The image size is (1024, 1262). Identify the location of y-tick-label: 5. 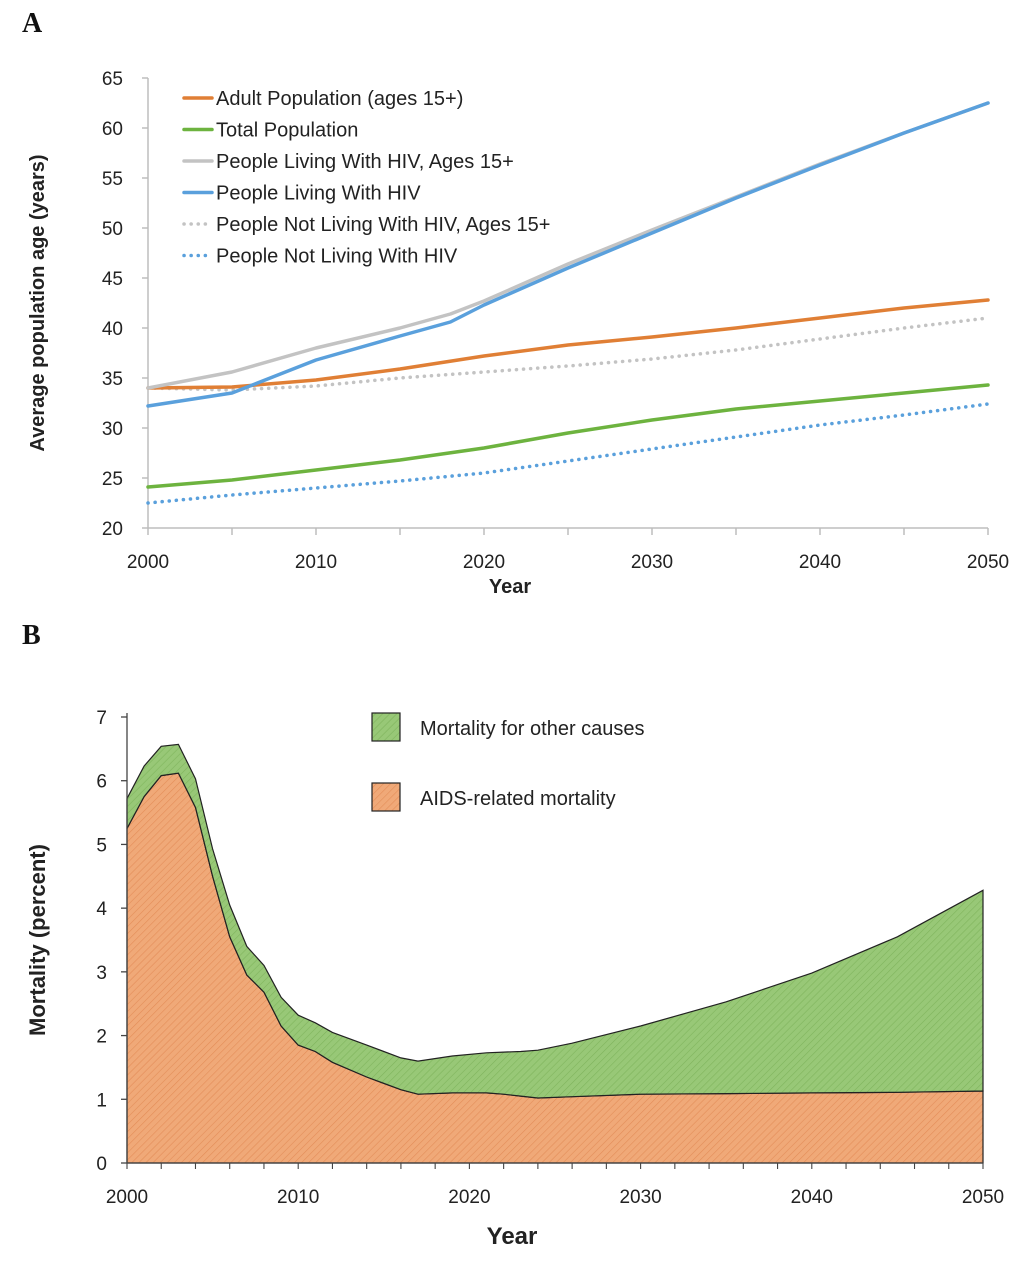
(101, 845).